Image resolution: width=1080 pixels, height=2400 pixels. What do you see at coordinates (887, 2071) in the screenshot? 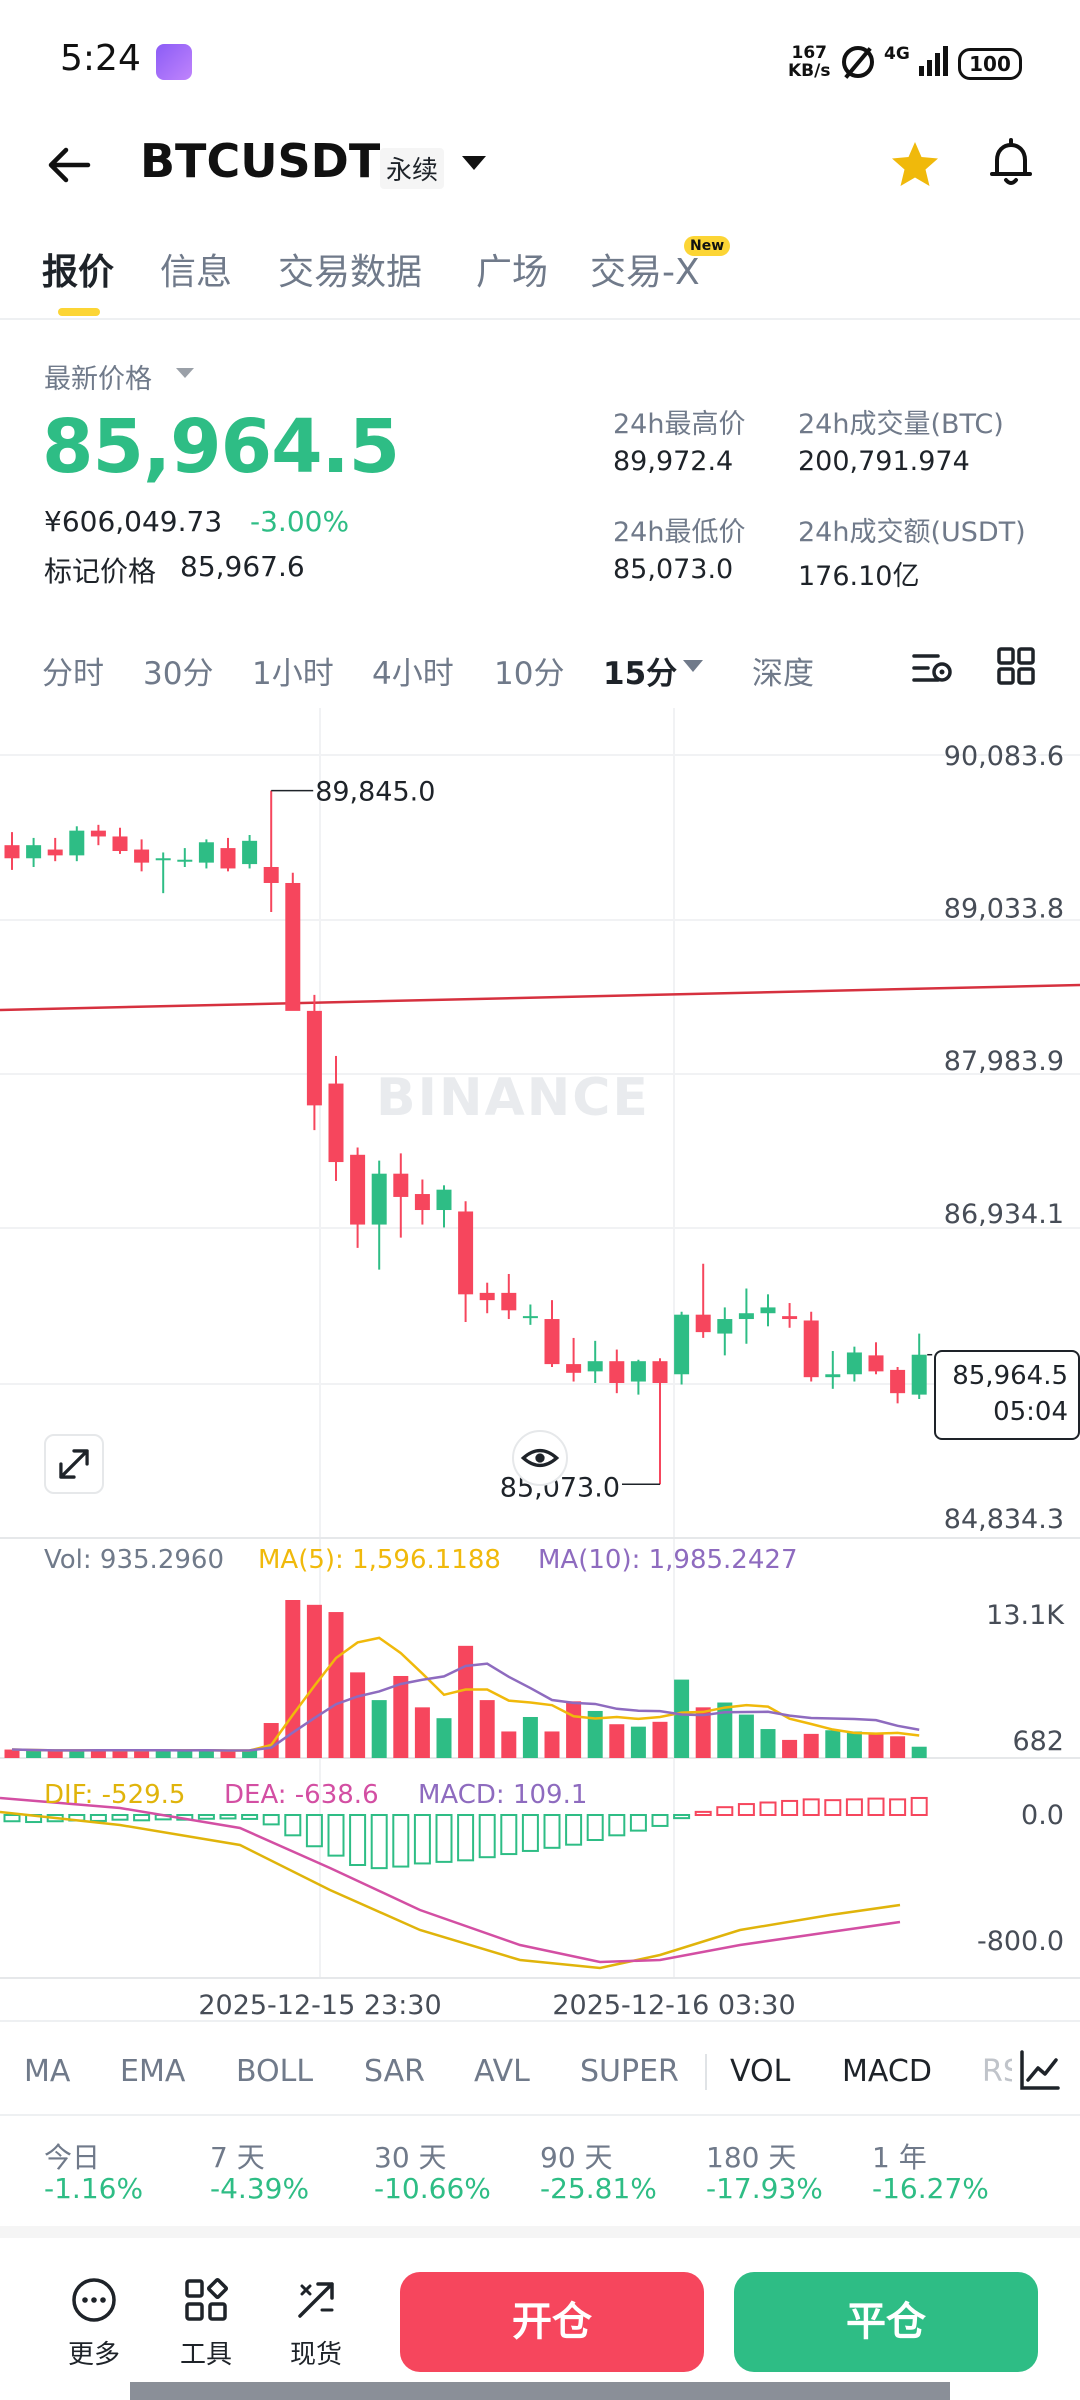
I see `indicator-macd: MACD` at bounding box center [887, 2071].